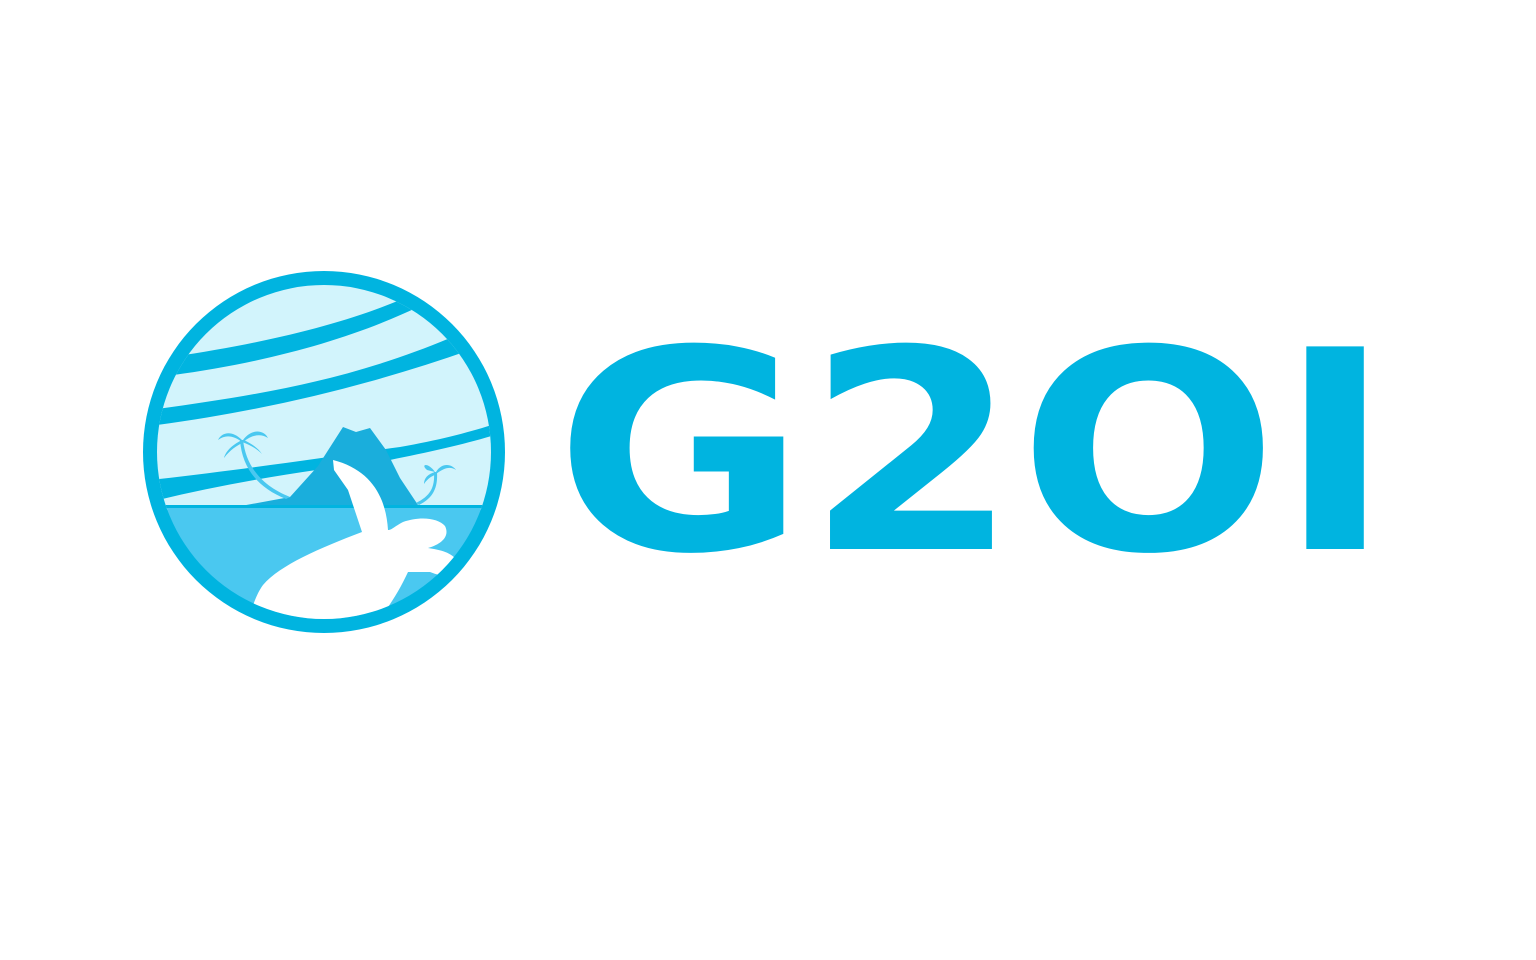  What do you see at coordinates (351, 539) in the screenshot?
I see `turtle` at bounding box center [351, 539].